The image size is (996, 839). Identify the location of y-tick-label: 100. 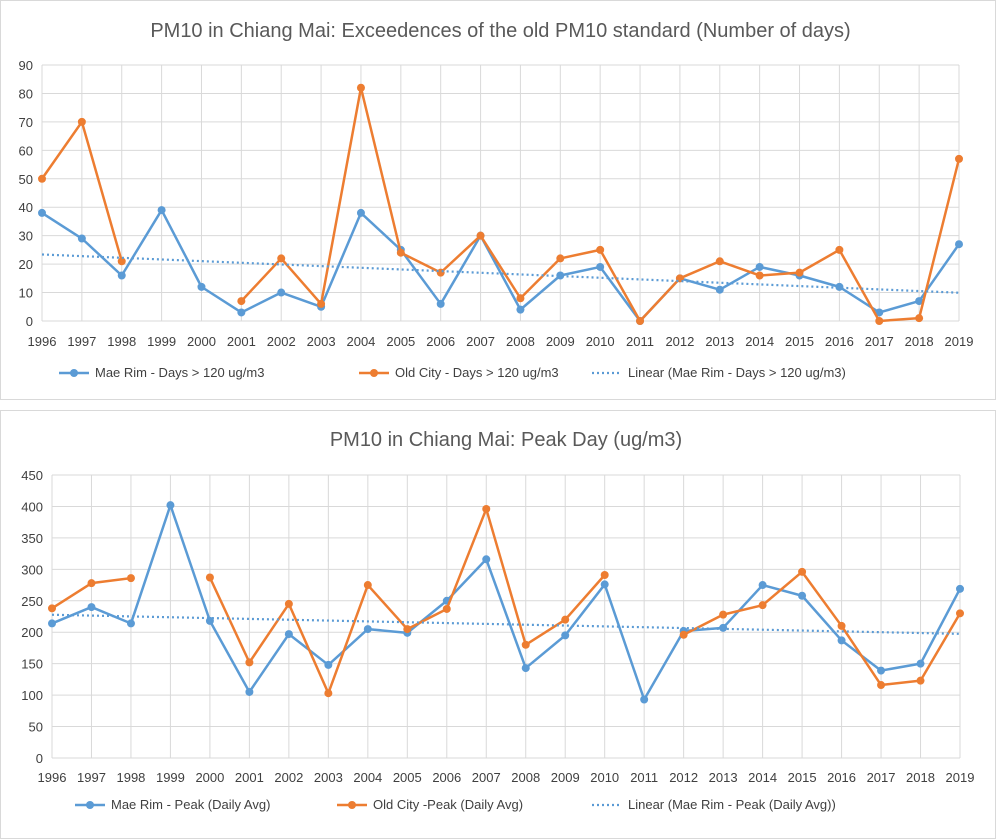
(32, 695).